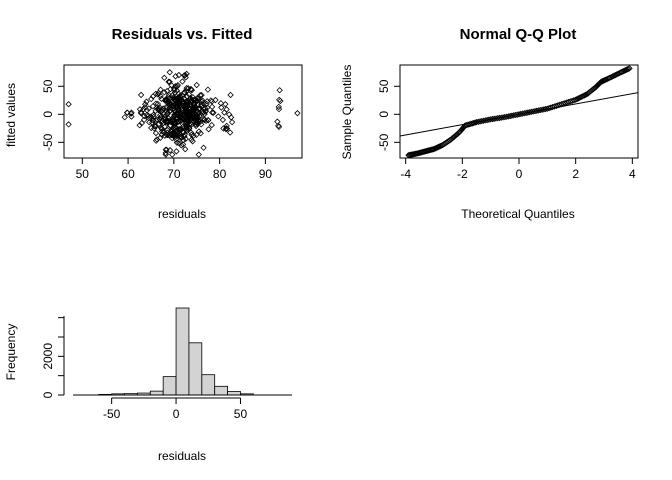 This screenshot has width=672, height=480. I want to click on y-tick-label: 0, so click(48, 394).